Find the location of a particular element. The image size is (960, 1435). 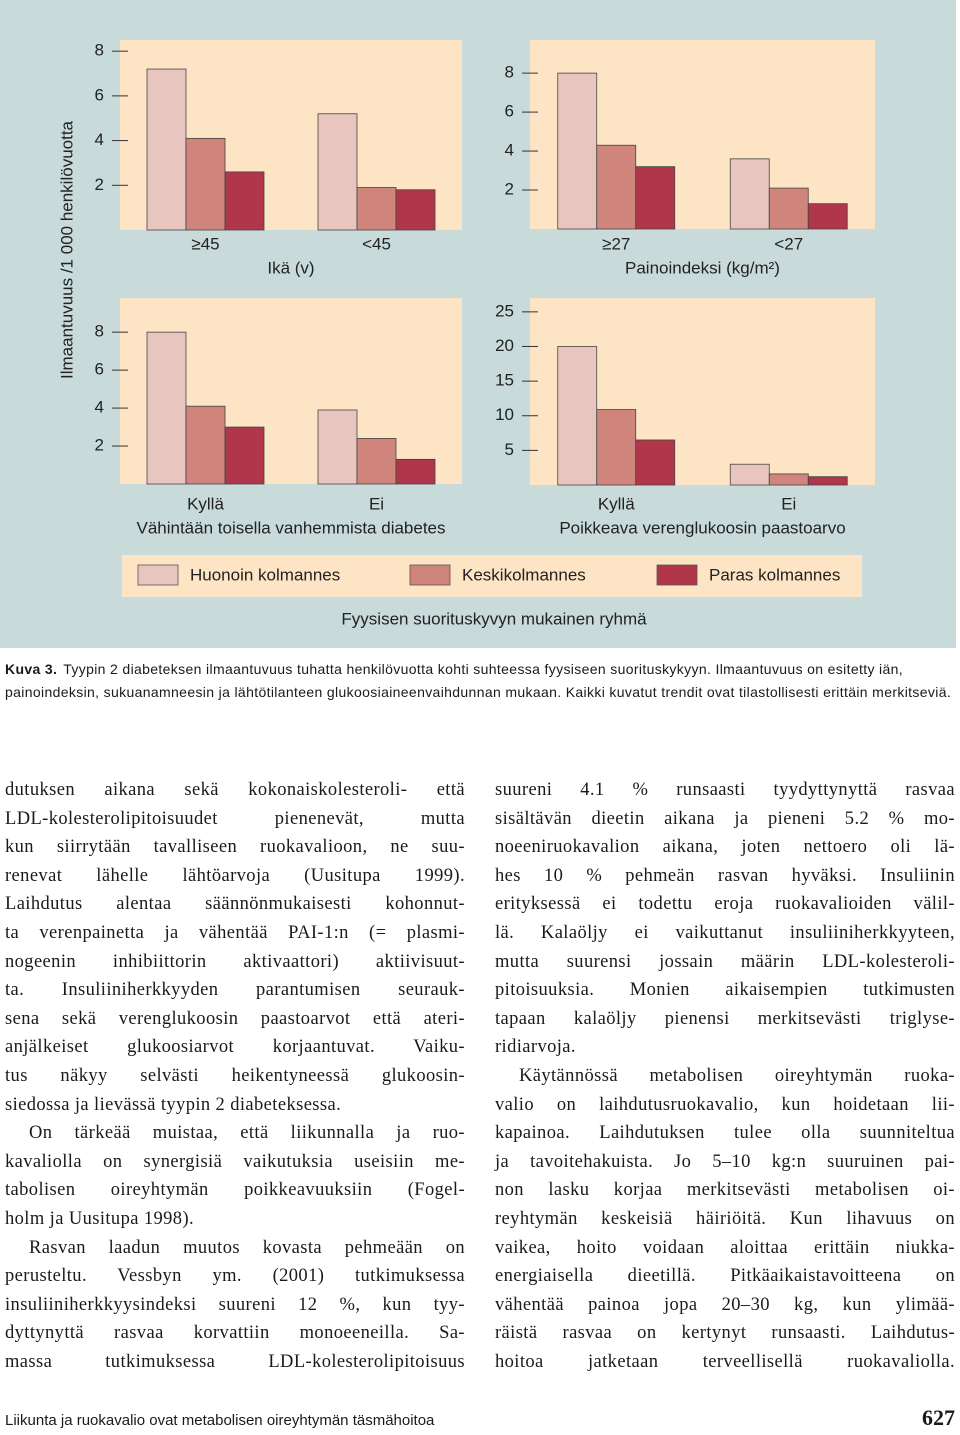

x-tick-label: <27 is located at coordinates (788, 243).